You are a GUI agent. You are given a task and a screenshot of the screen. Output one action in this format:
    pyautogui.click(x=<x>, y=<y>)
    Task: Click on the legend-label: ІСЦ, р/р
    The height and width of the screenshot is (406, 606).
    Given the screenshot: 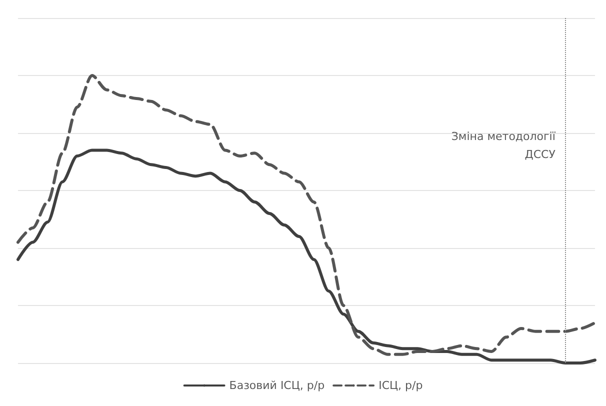 What is the action you would take?
    pyautogui.click(x=400, y=385)
    